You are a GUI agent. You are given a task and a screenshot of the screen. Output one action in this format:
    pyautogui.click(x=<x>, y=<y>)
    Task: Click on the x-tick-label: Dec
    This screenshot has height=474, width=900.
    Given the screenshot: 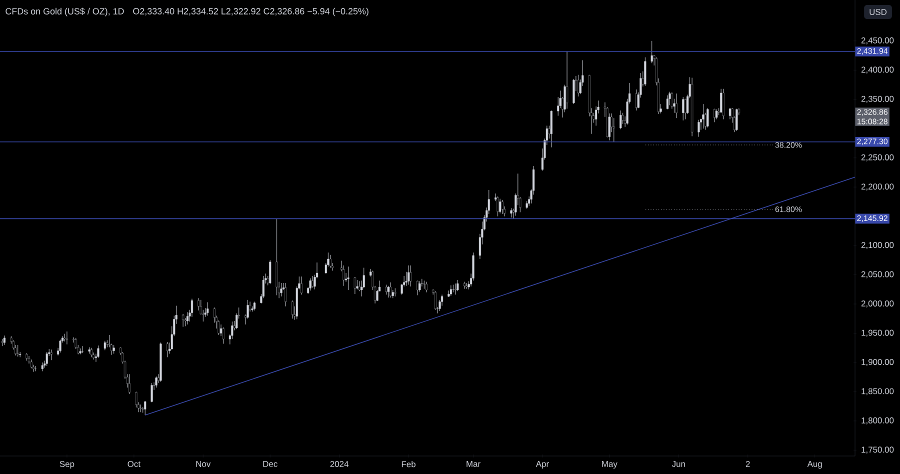 What is the action you would take?
    pyautogui.click(x=270, y=464)
    